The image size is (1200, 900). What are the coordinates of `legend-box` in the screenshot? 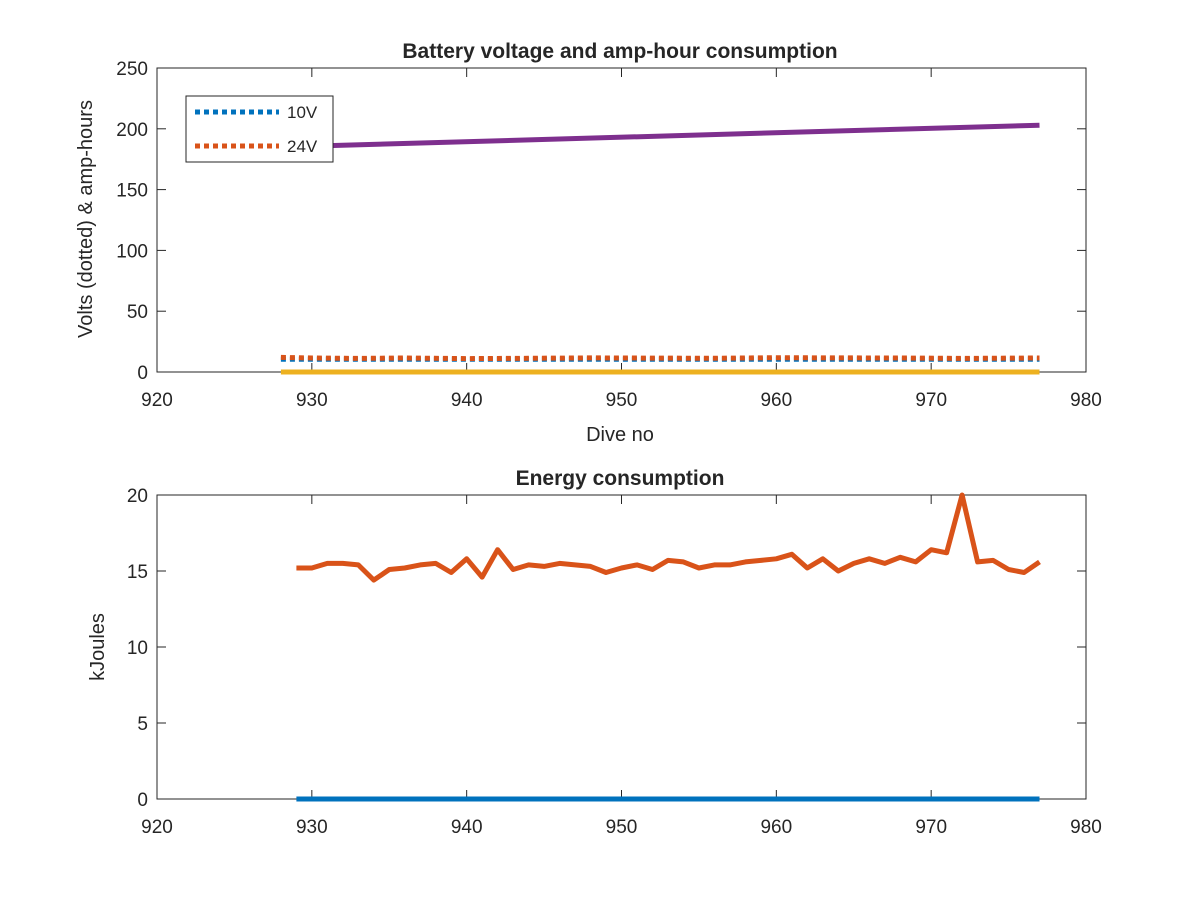 It's located at (259, 129).